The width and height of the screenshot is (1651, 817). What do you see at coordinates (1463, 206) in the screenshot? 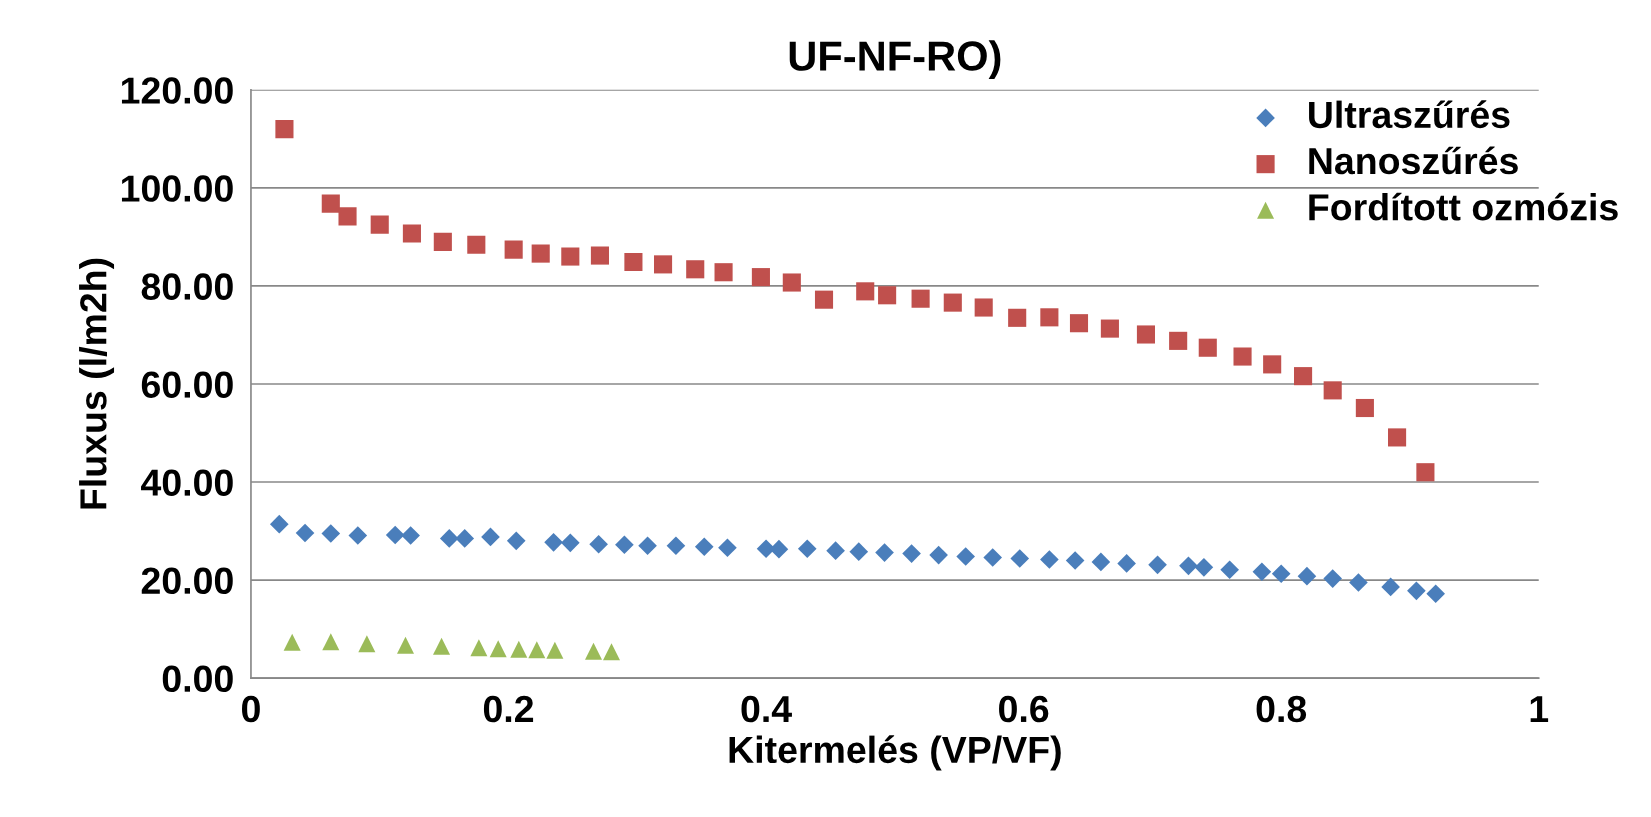
I see `legend-label: Fordított ozmózis` at bounding box center [1463, 206].